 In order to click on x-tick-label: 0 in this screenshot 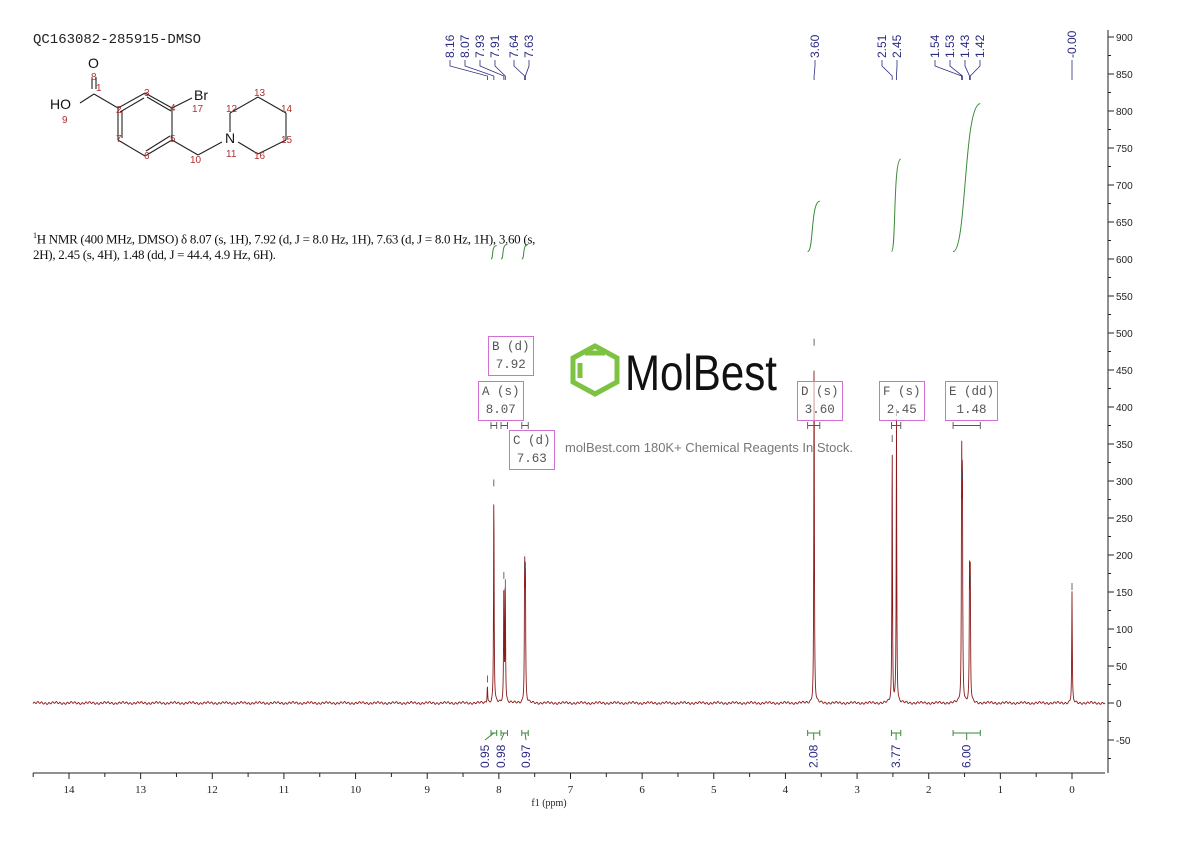, I will do `click(1072, 790)`.